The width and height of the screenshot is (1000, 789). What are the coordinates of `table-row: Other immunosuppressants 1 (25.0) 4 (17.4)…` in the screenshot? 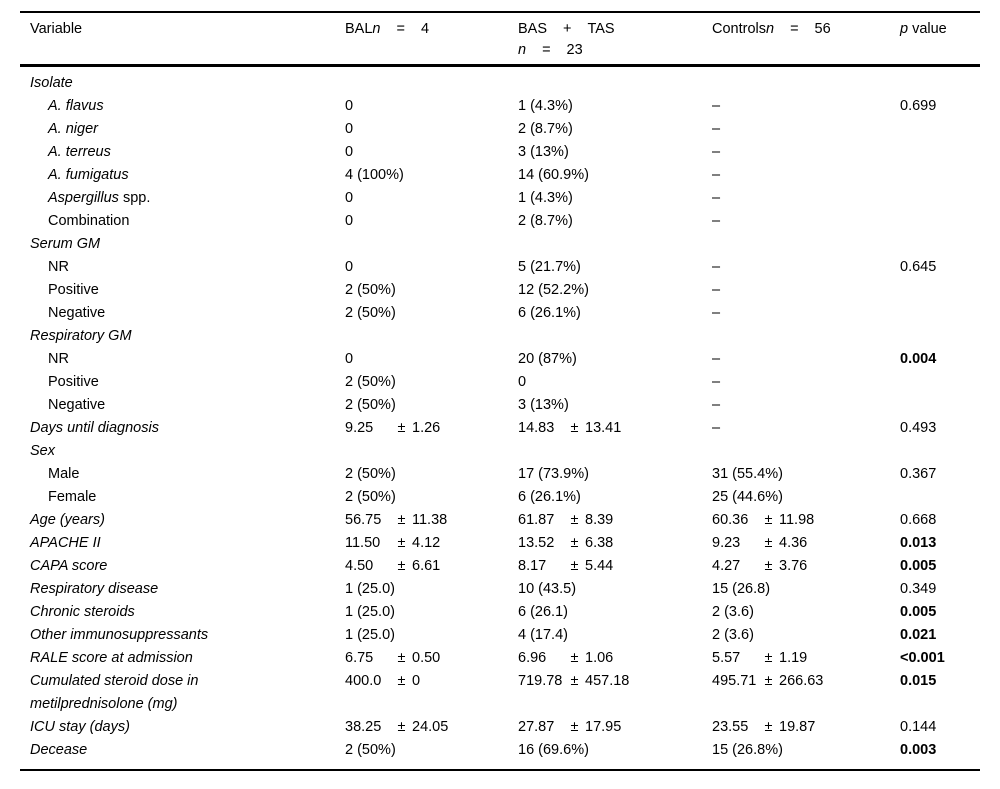 It's located at (500, 635).